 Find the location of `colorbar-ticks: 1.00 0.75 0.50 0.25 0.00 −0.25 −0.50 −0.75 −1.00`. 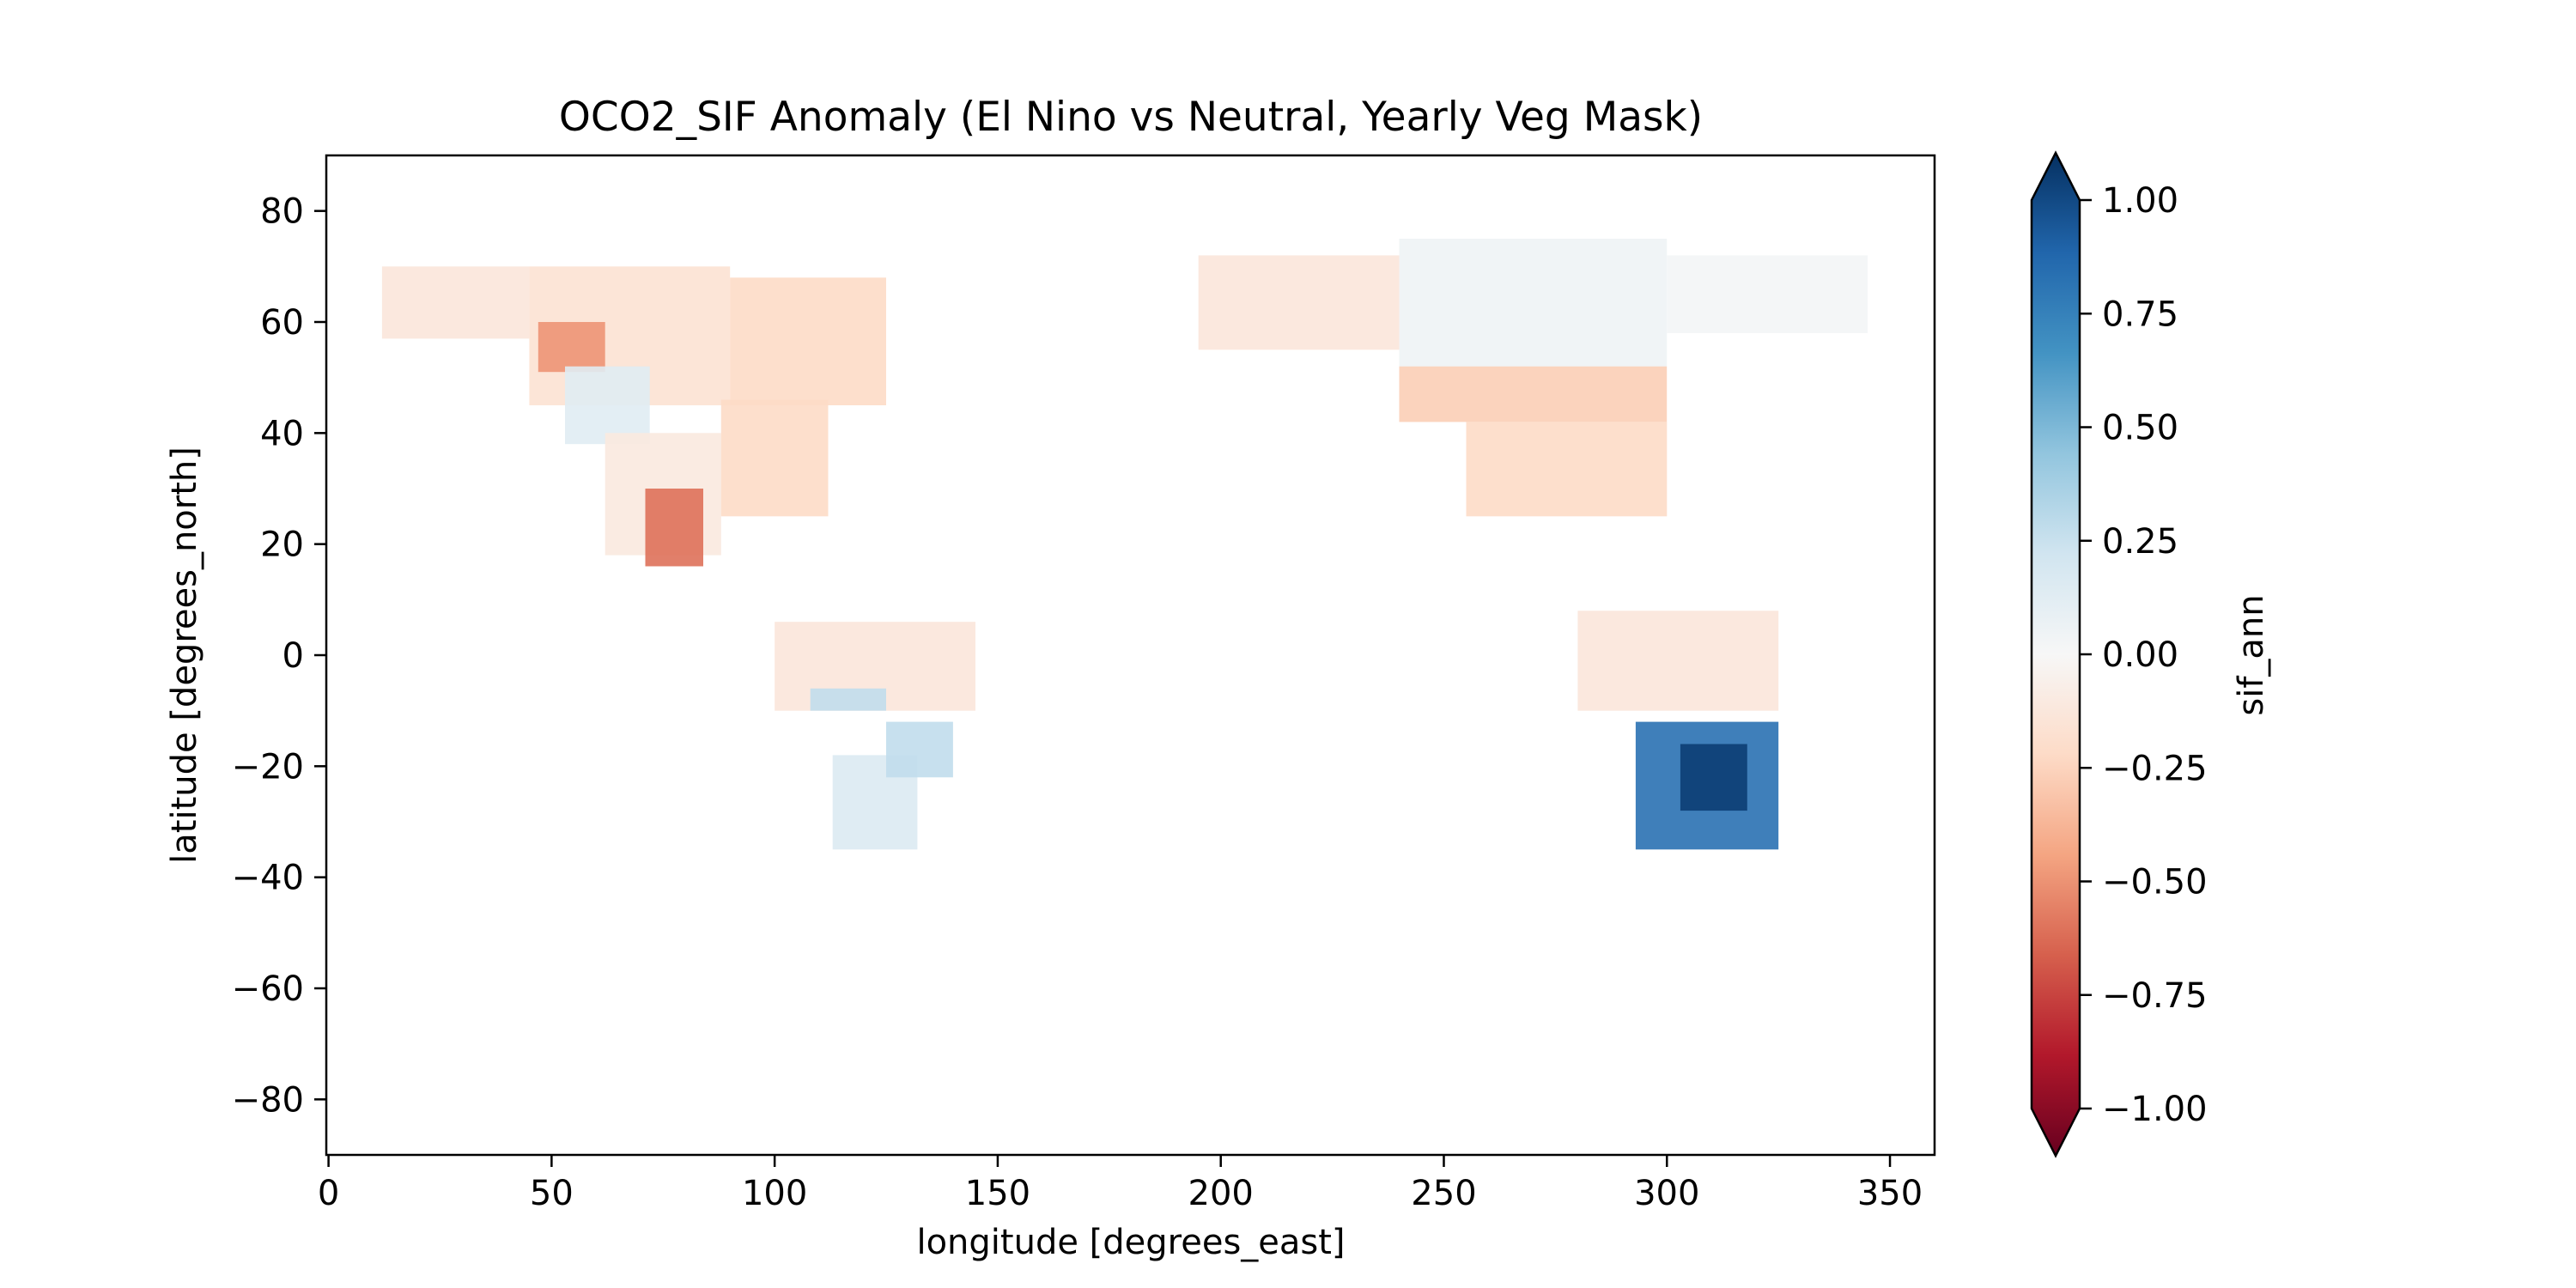

colorbar-ticks: 1.00 0.75 0.50 0.25 0.00 −0.25 −0.50 −0.75 −1.00 is located at coordinates (2144, 655).